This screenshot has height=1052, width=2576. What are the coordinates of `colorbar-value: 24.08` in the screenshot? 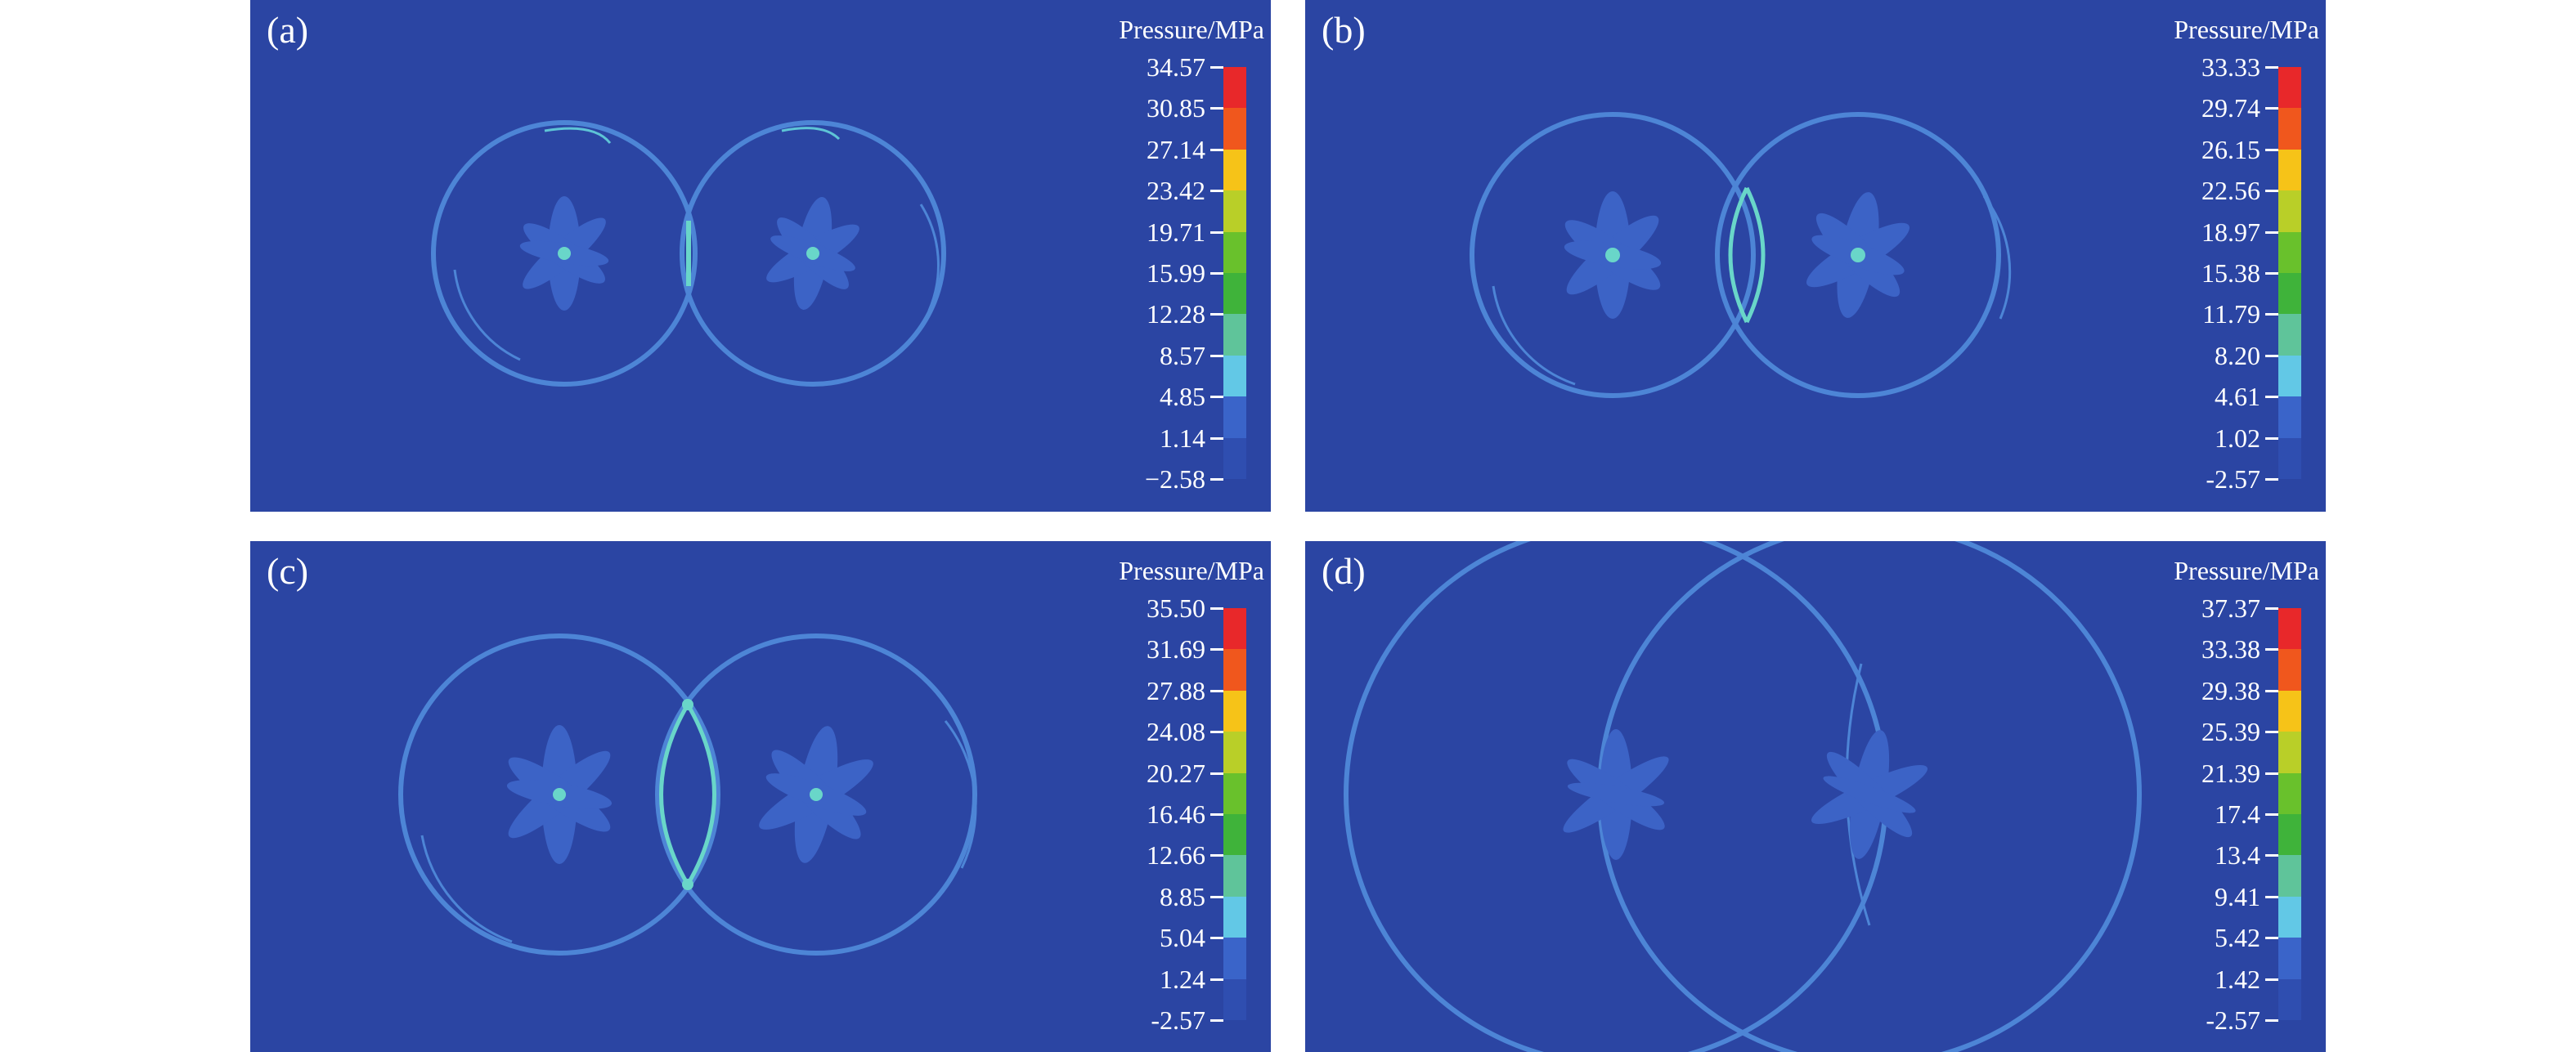 It's located at (1176, 732).